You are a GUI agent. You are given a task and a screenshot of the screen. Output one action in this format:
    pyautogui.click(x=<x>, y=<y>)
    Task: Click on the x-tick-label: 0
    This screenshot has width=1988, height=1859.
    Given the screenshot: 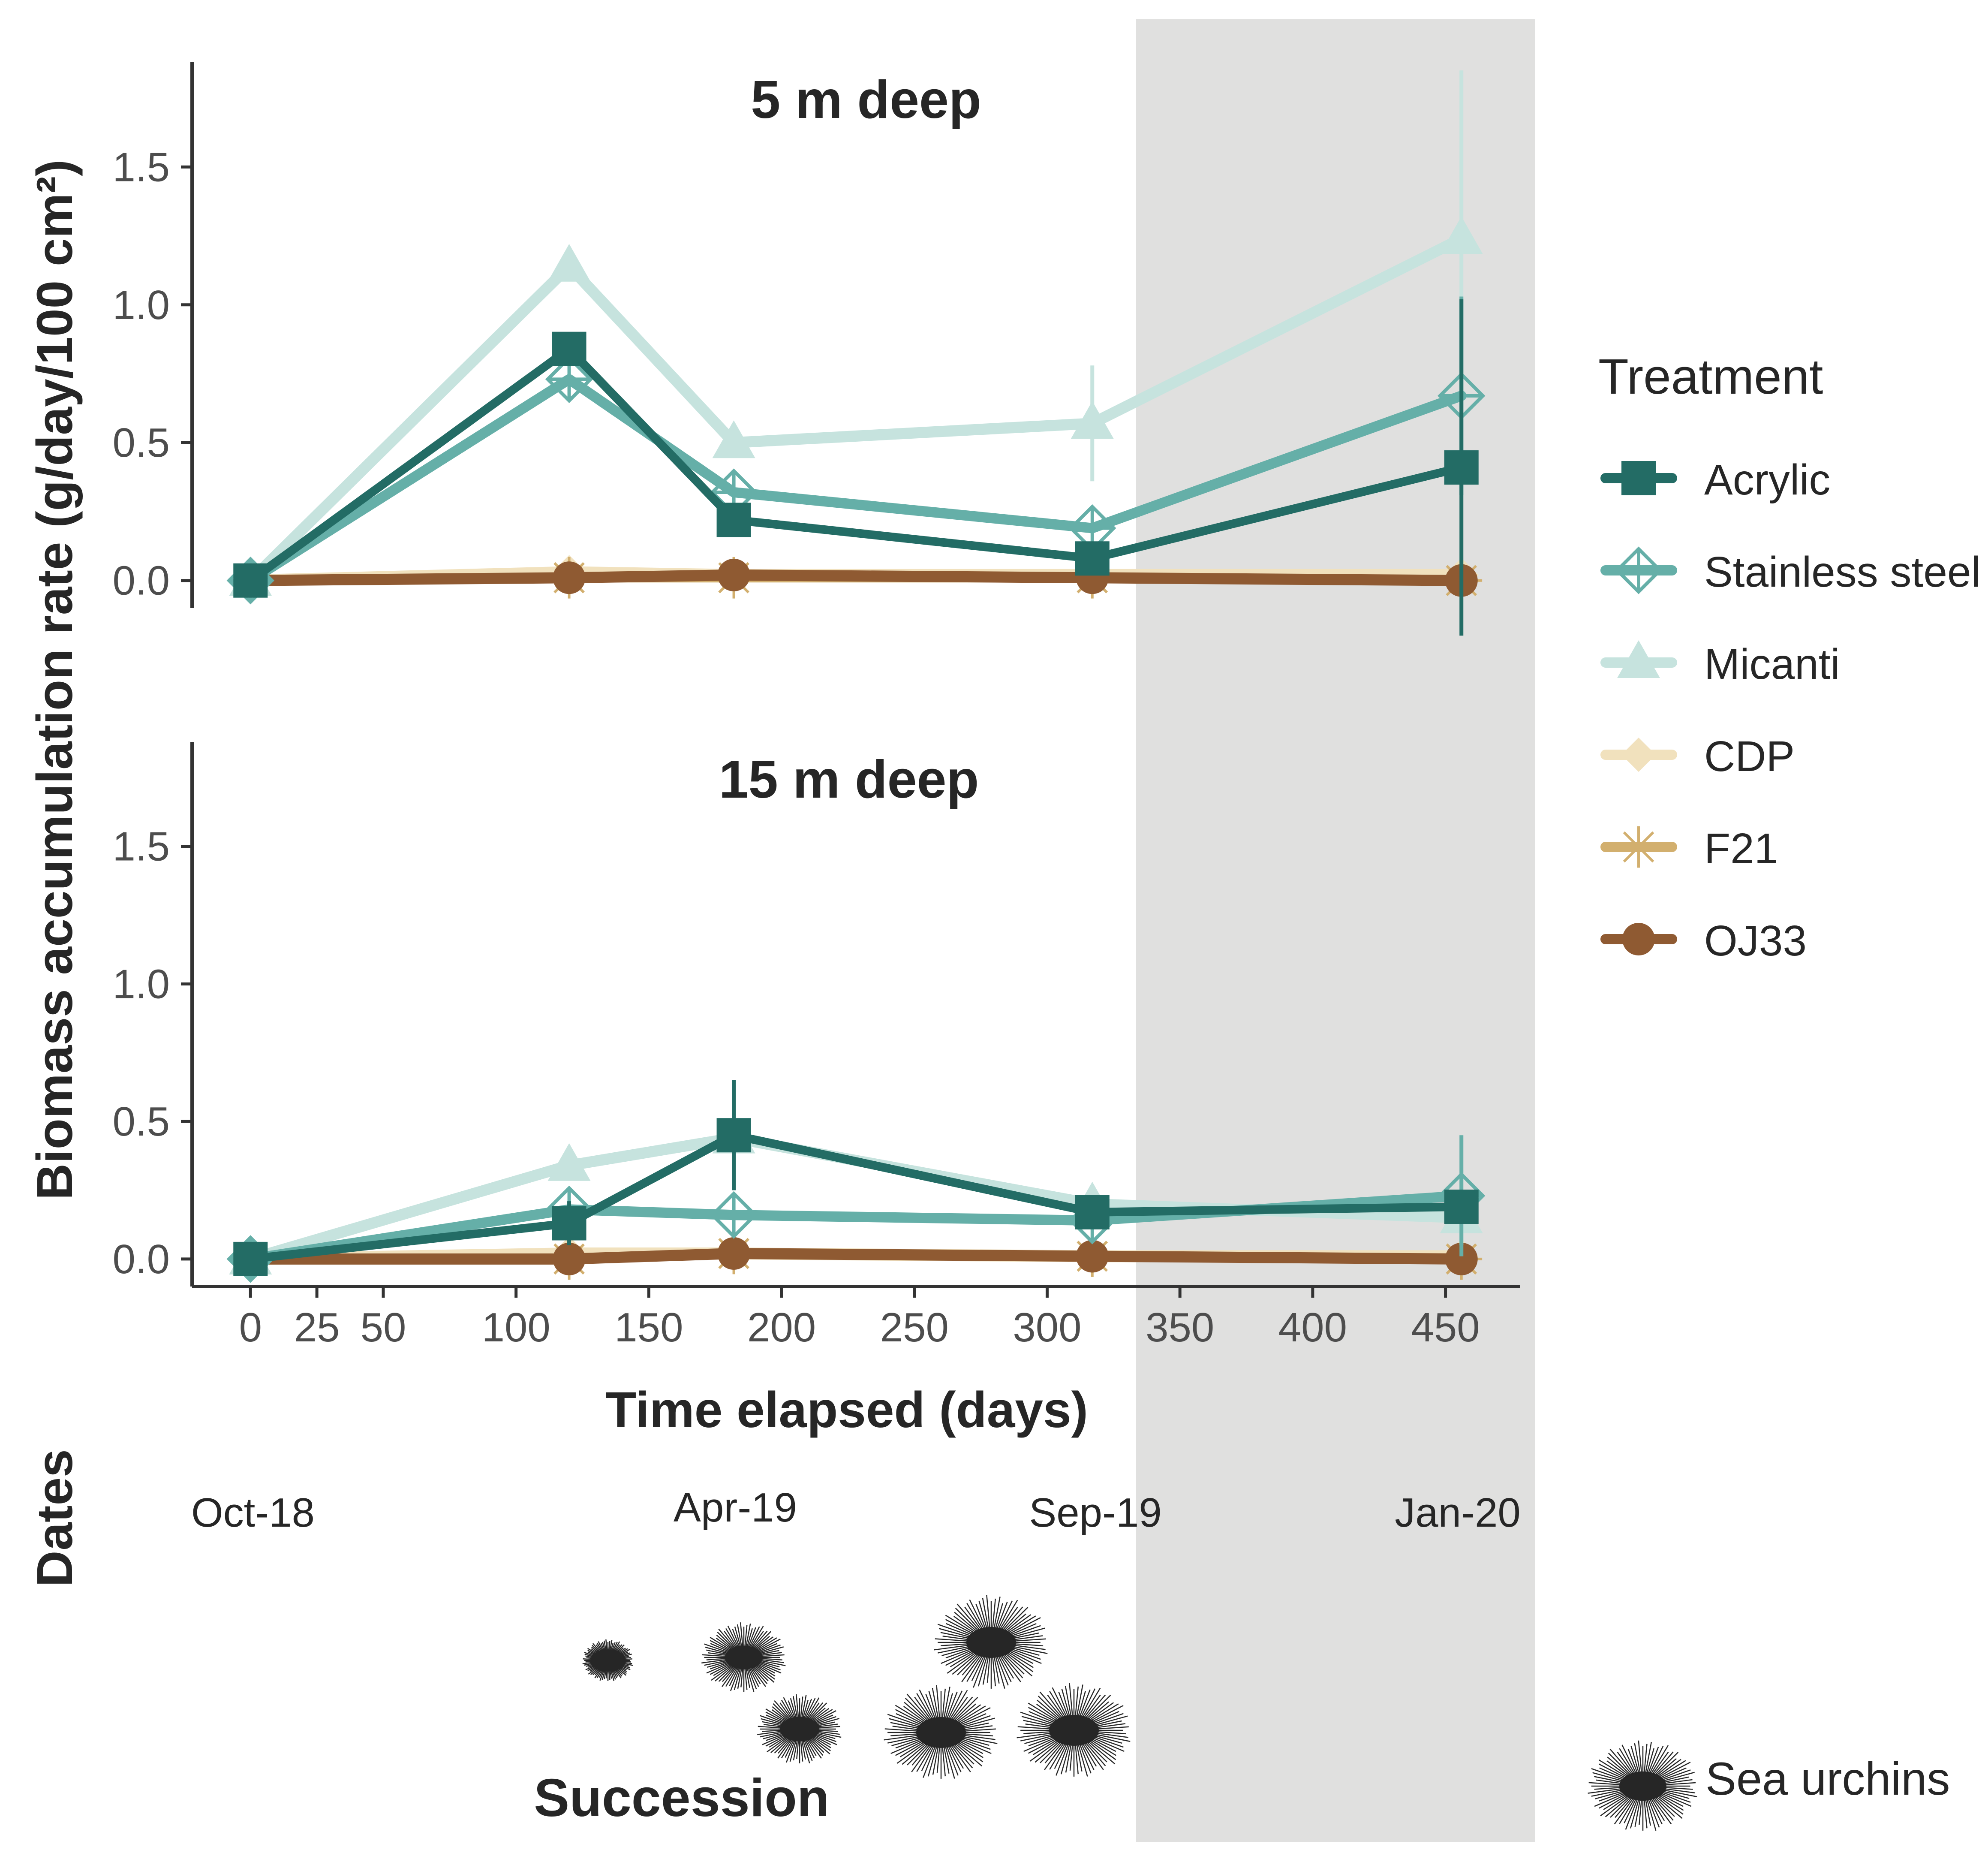 What is the action you would take?
    pyautogui.click(x=250, y=1327)
    